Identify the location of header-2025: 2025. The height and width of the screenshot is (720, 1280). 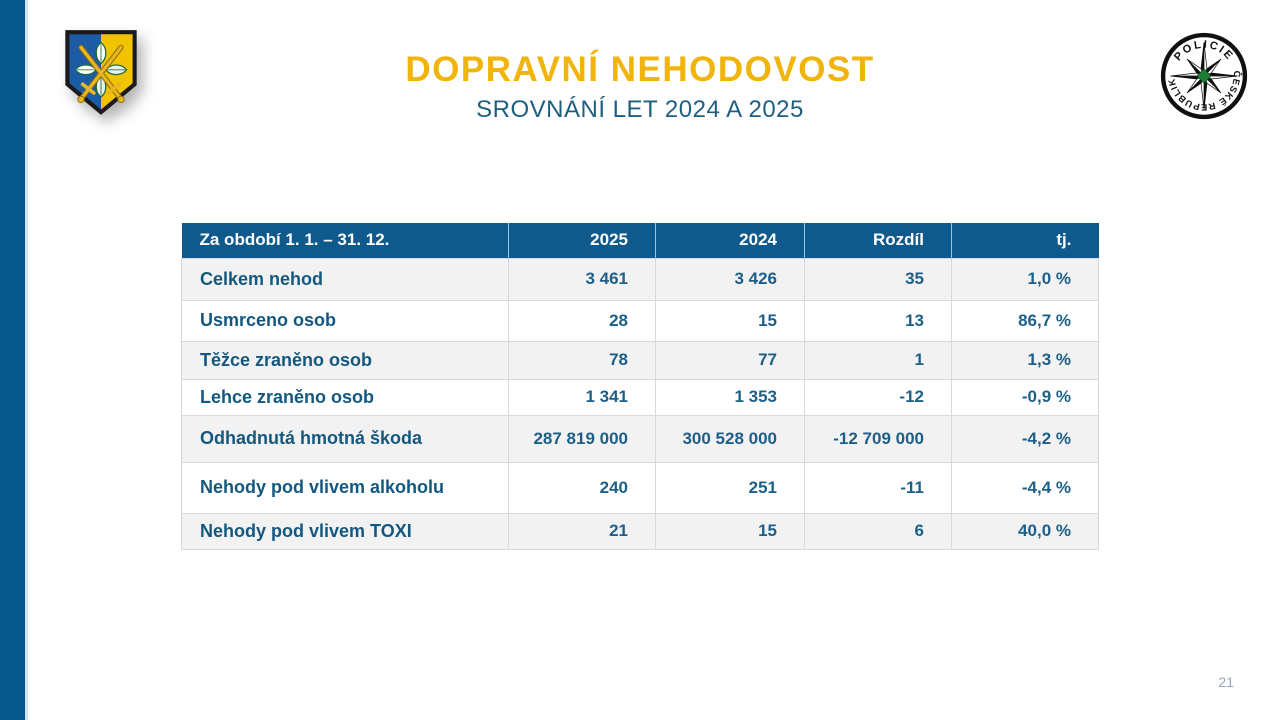
(582, 240).